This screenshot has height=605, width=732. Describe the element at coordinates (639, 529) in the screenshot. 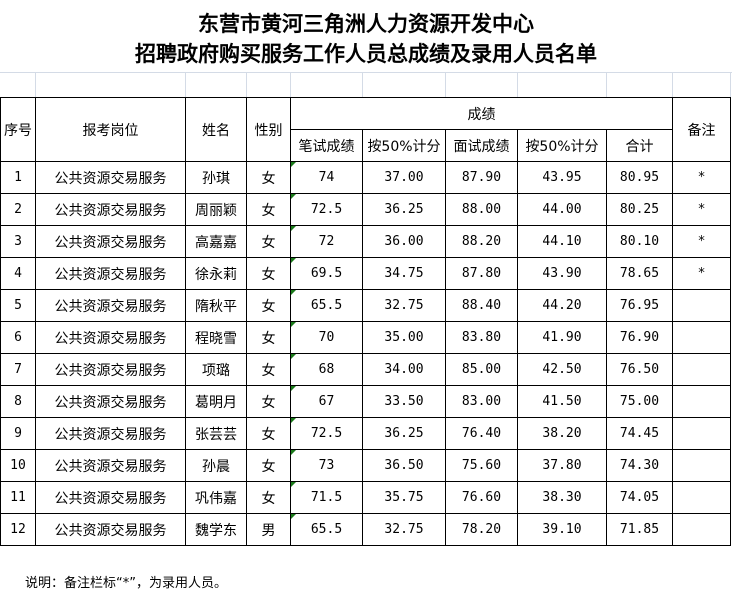

I see `cell-total: 71.85` at that location.